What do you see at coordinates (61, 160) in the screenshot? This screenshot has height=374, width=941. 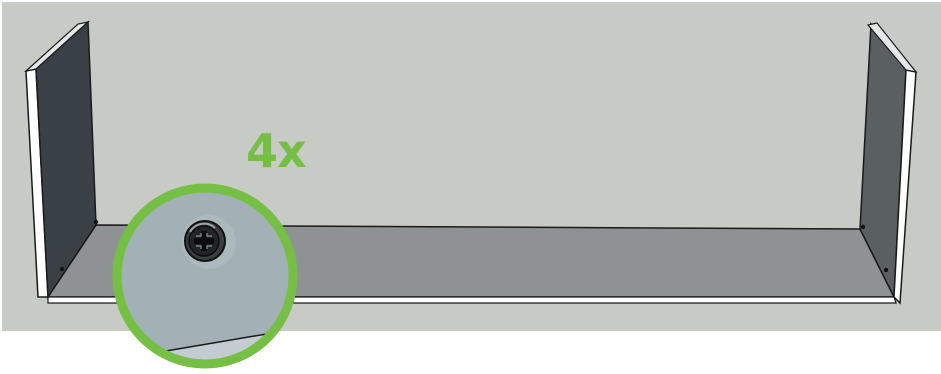 I see `left-side-panel` at bounding box center [61, 160].